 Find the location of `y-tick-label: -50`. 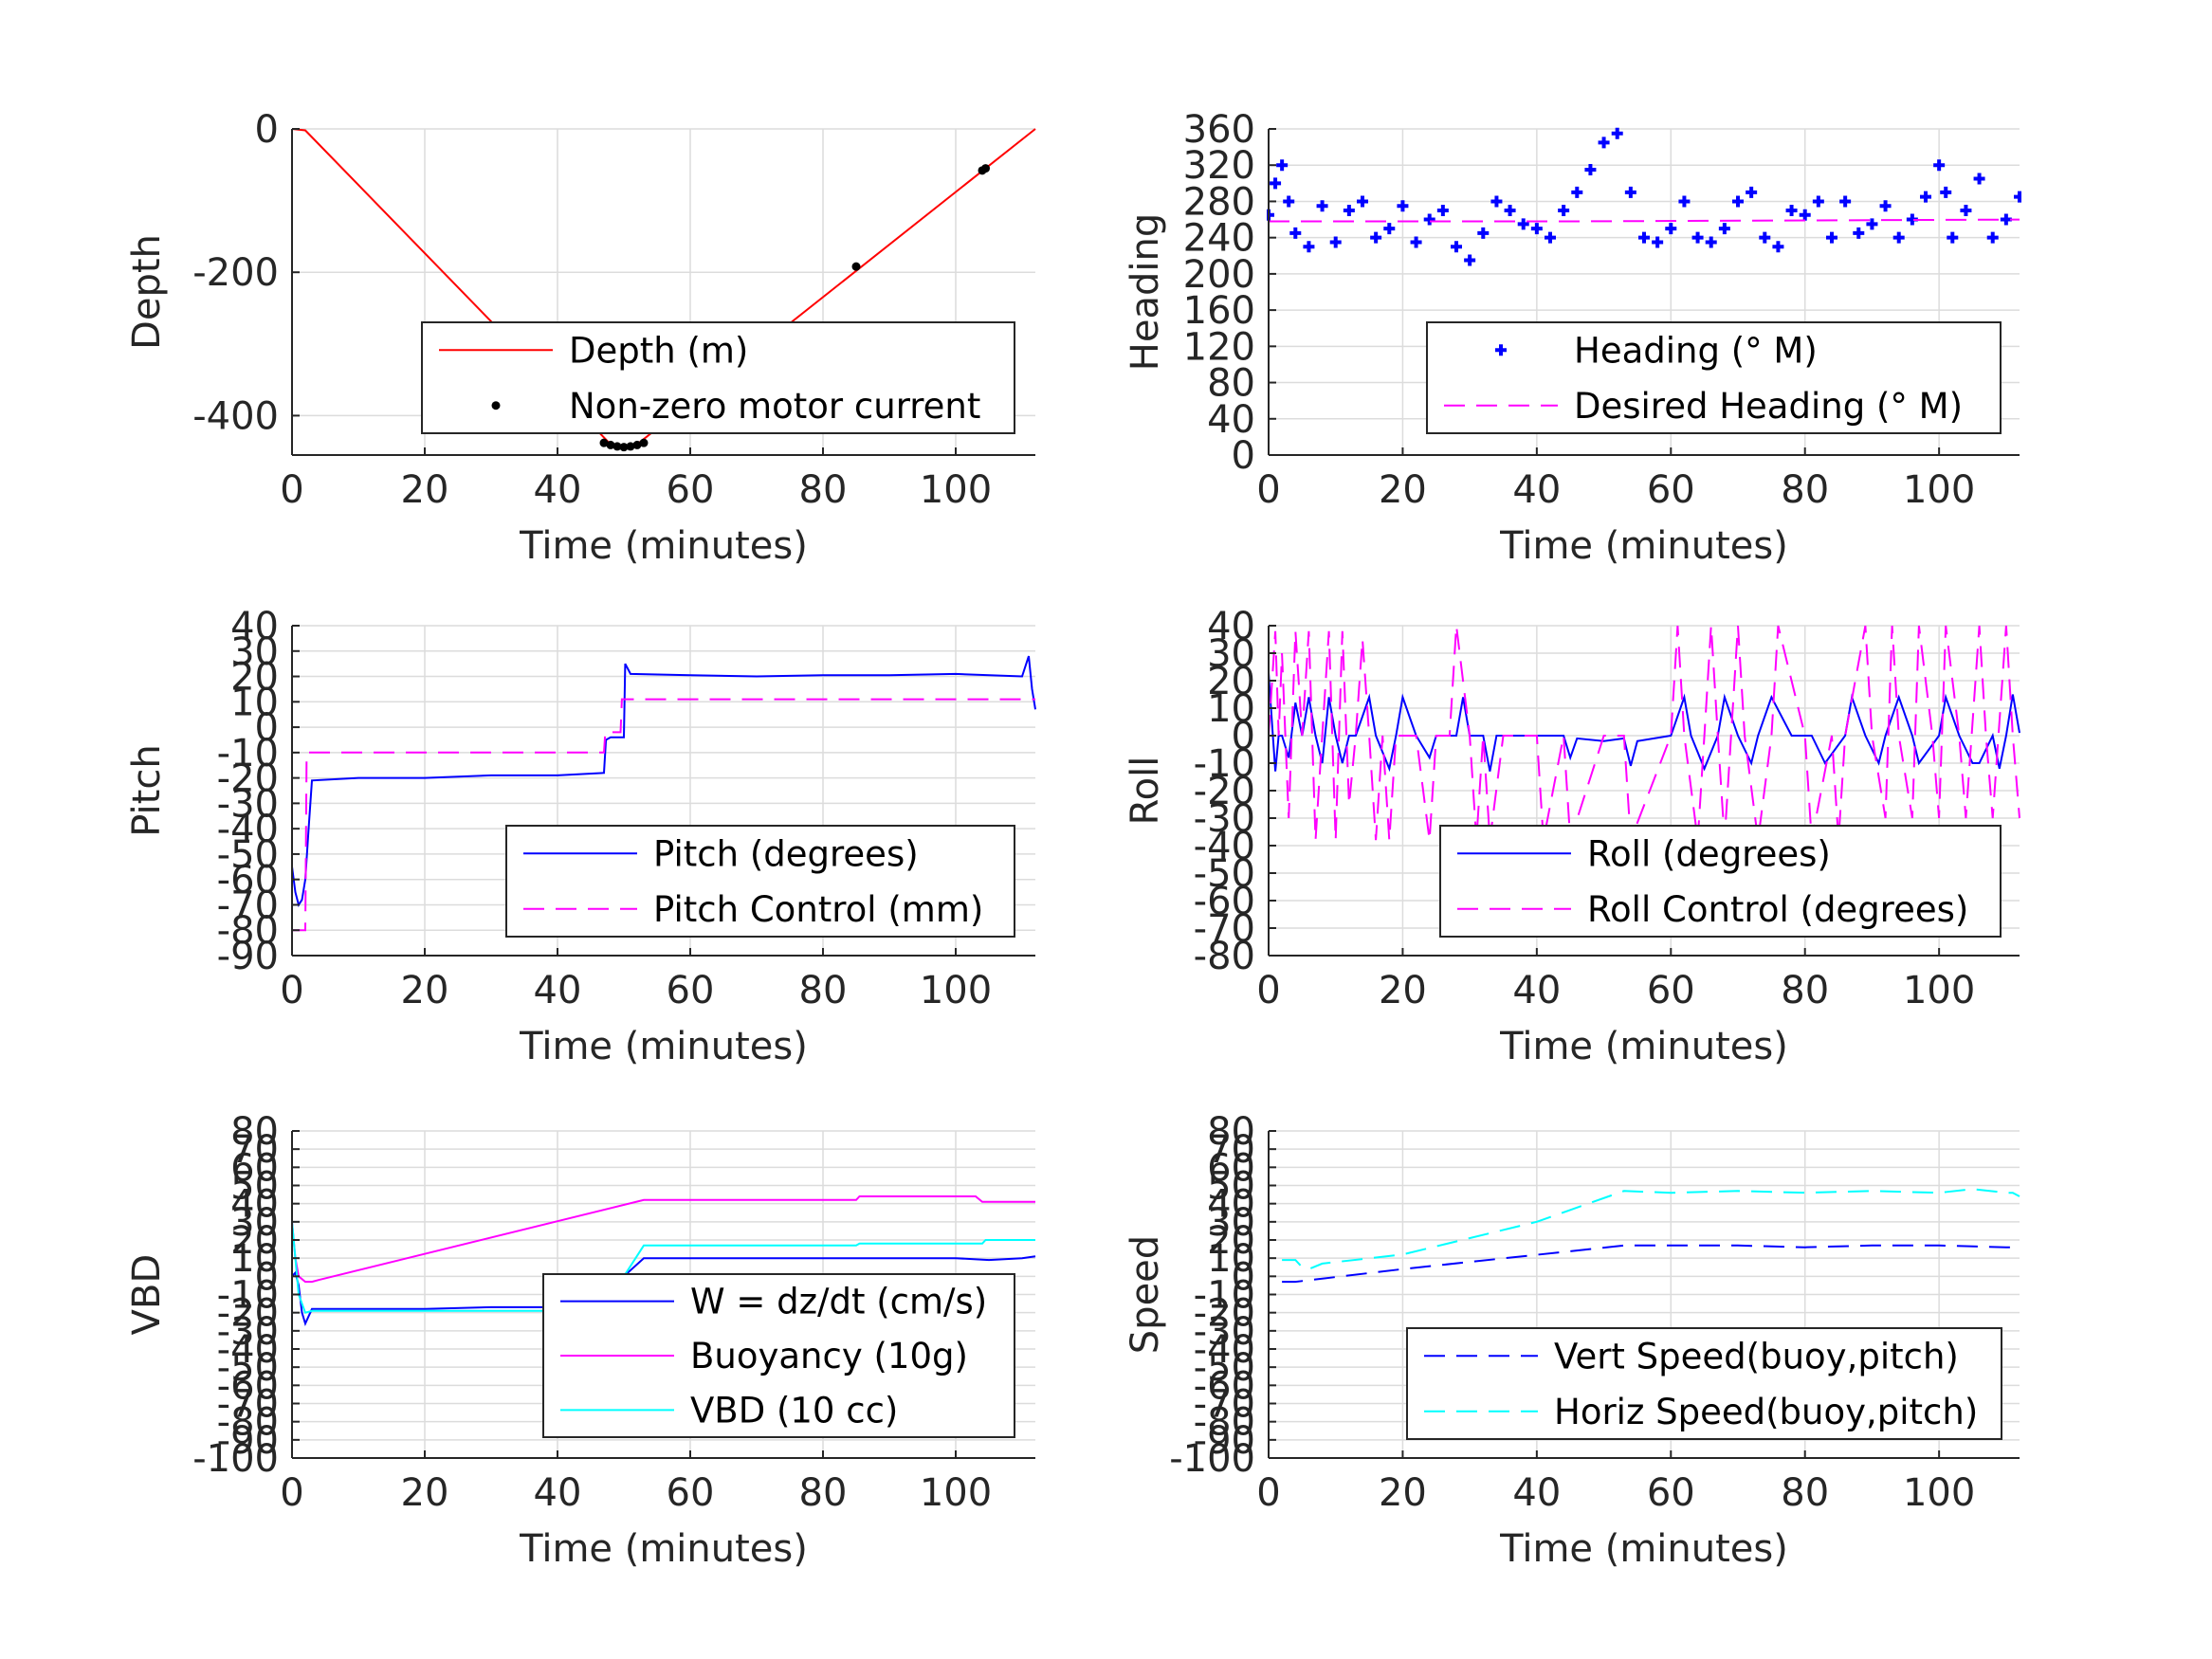

y-tick-label: -50 is located at coordinates (248, 855).